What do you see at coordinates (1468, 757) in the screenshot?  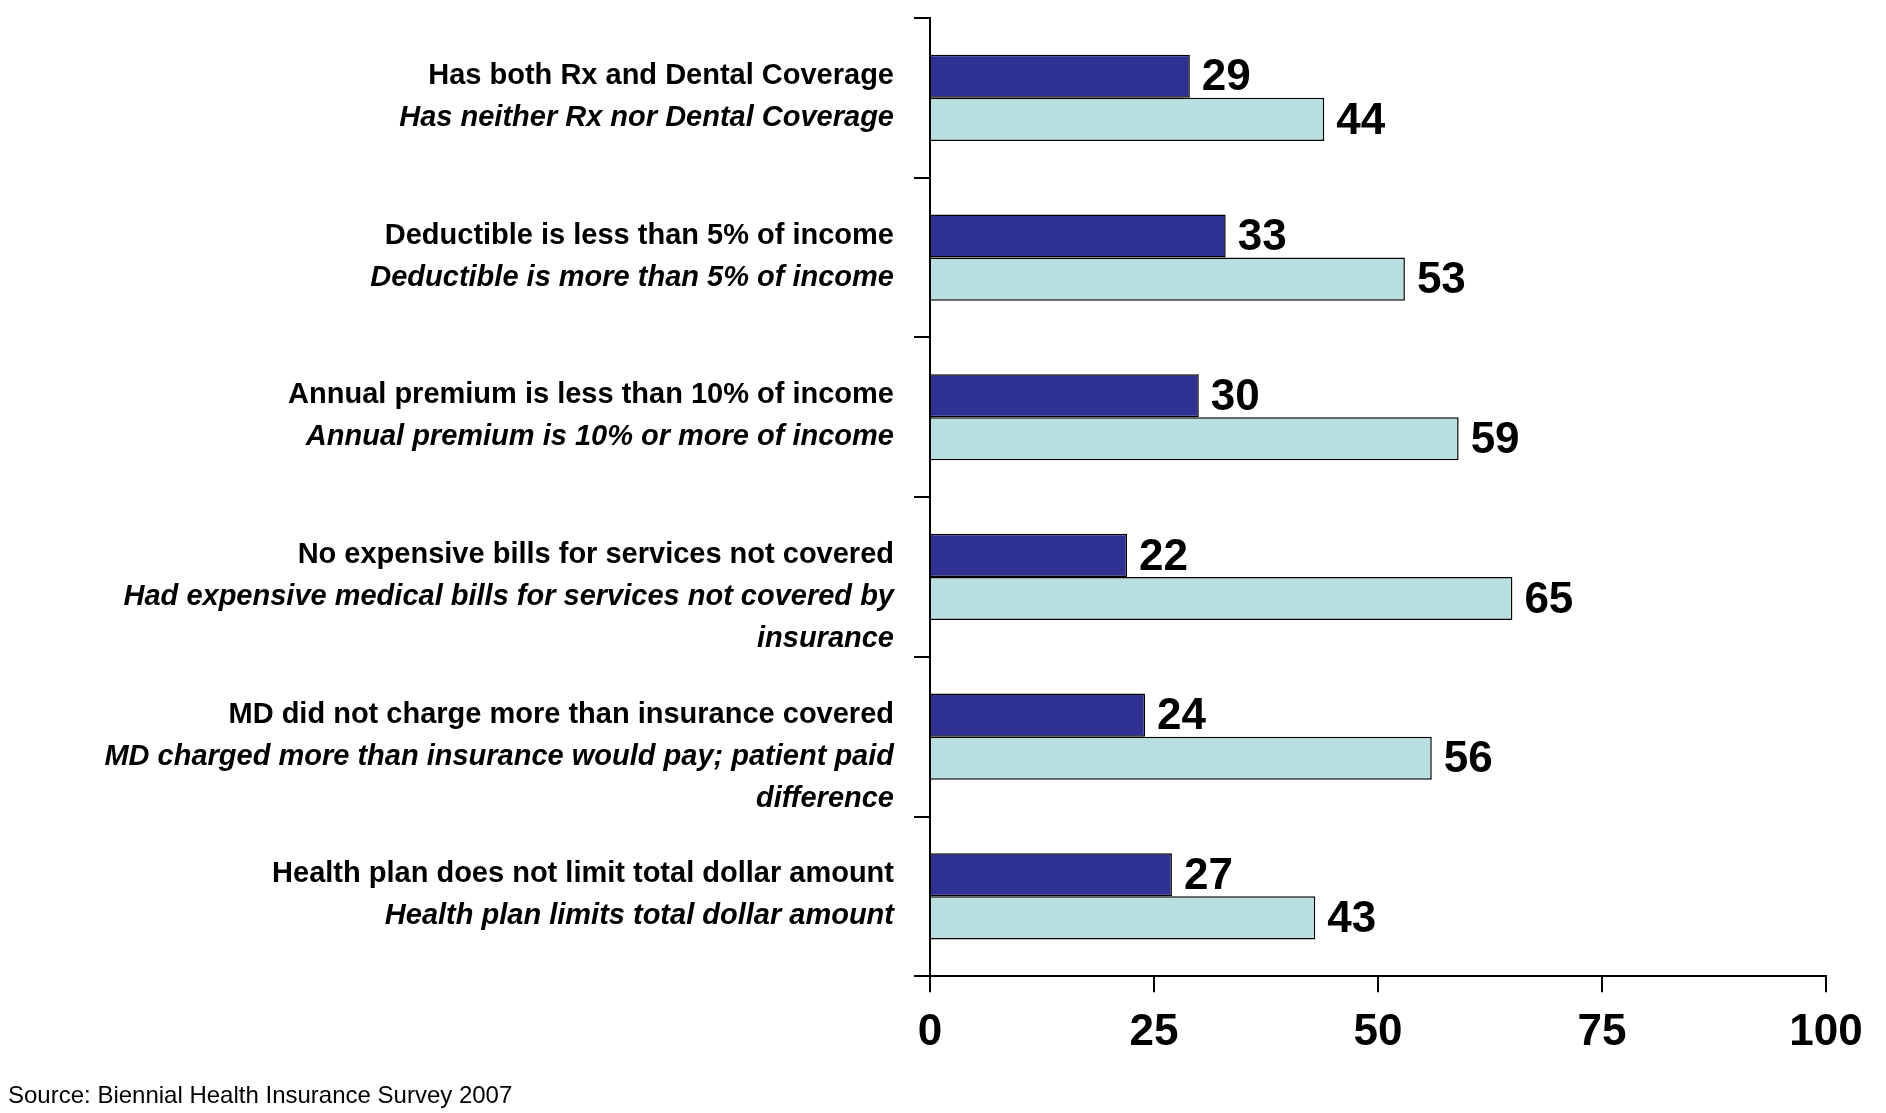 I see `data-label: 56` at bounding box center [1468, 757].